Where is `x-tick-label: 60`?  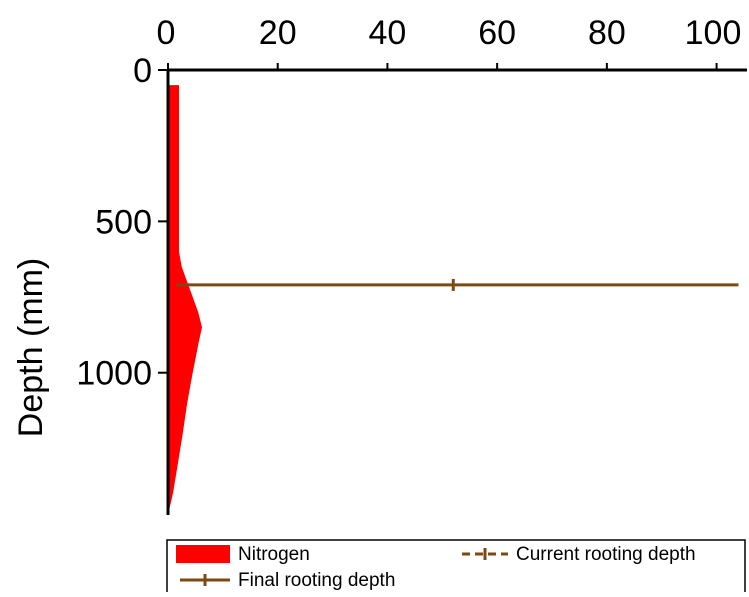 x-tick-label: 60 is located at coordinates (497, 33).